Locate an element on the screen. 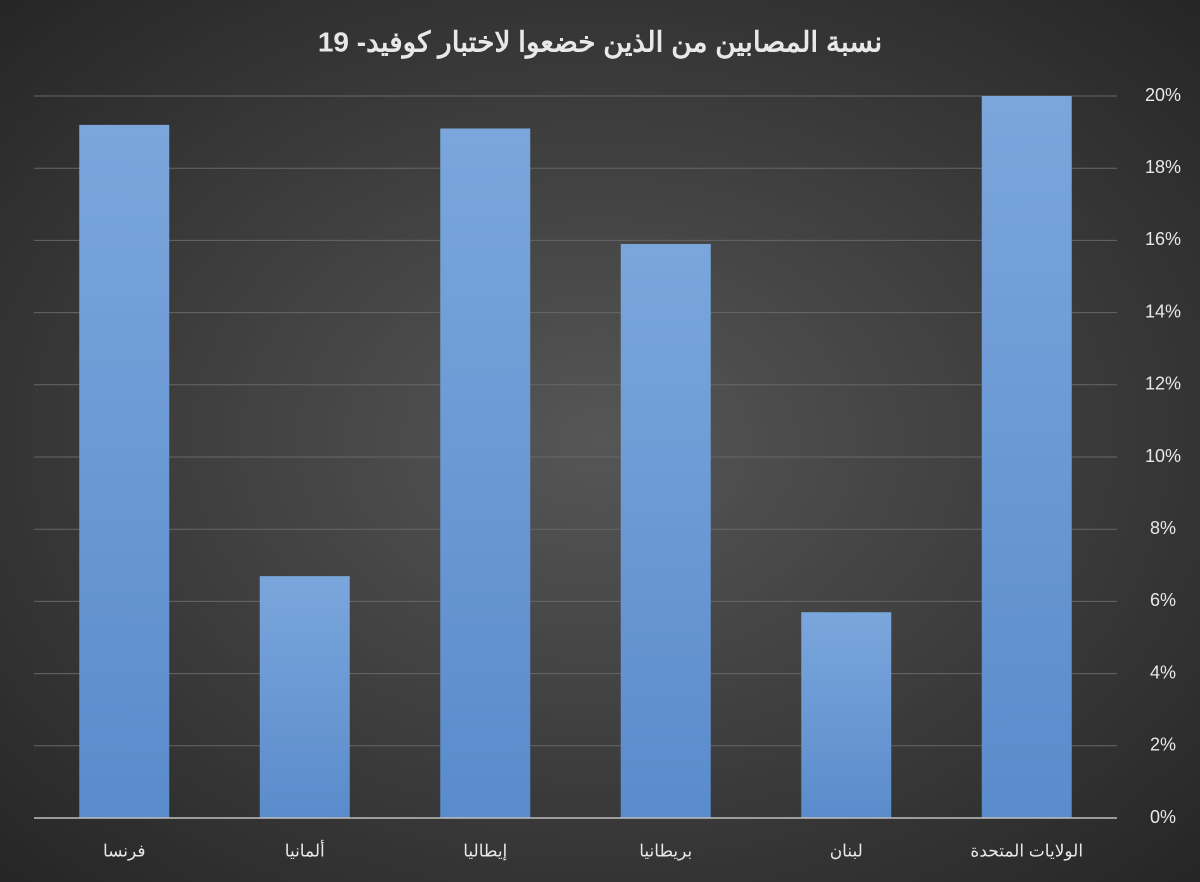  x-tick-label: فرنسا is located at coordinates (124, 851).